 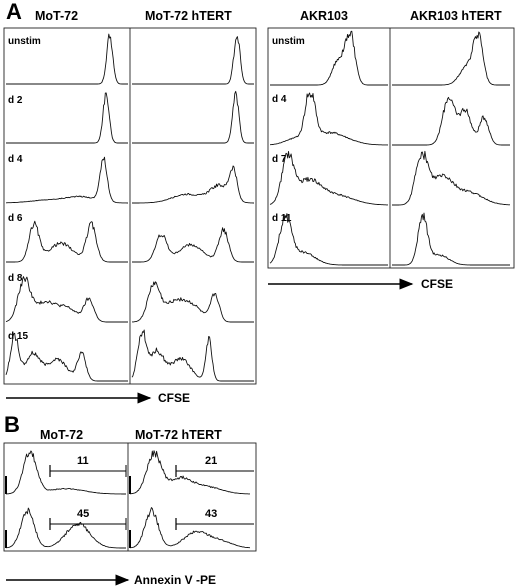 I want to click on row-label-unstim: unstim, so click(x=24, y=41).